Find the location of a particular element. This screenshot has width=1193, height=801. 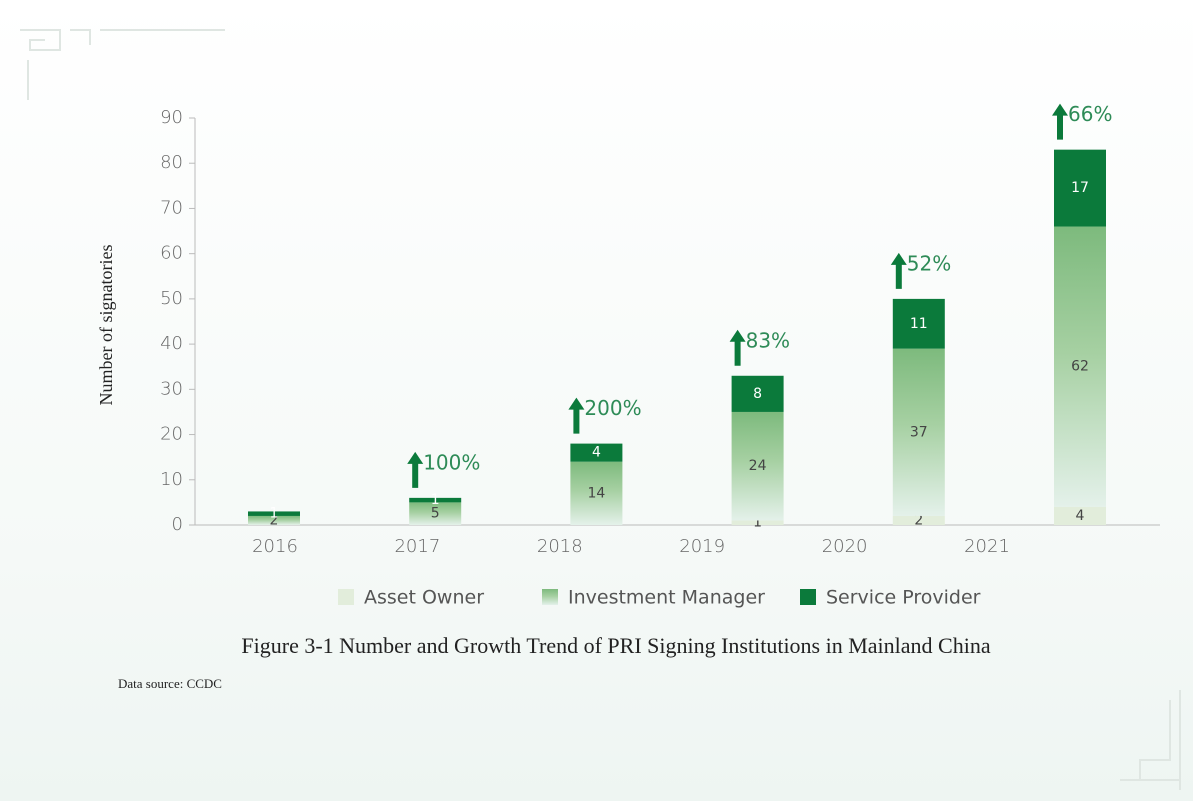

y-axis-label: Number of signatories is located at coordinates (106, 325).